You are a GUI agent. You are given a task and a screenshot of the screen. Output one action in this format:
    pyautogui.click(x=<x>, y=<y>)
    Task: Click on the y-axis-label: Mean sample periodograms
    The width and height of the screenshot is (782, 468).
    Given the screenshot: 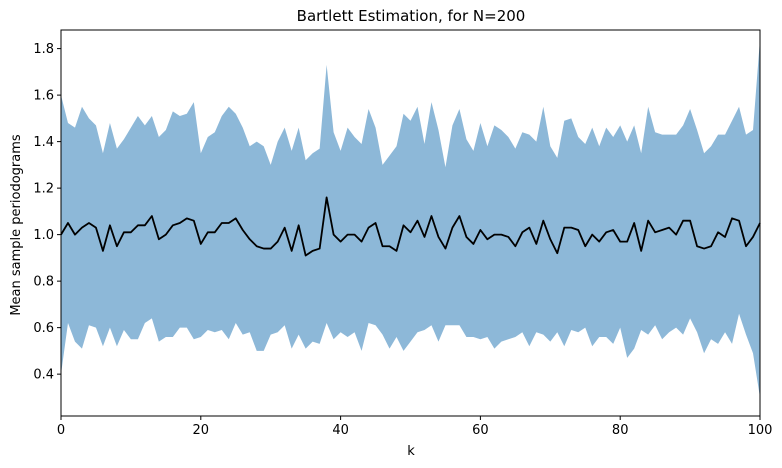 What is the action you would take?
    pyautogui.click(x=16, y=225)
    